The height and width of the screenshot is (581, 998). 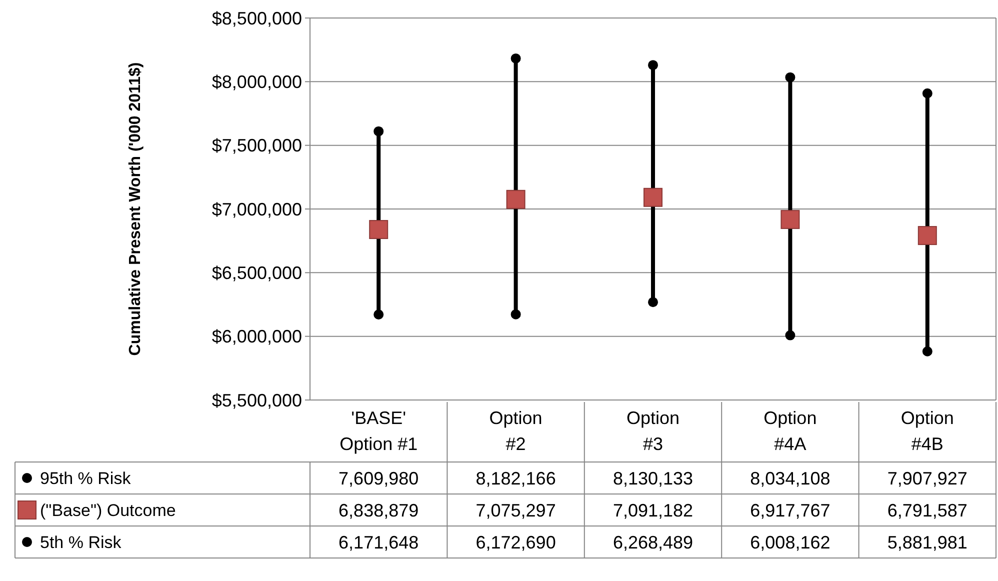 What do you see at coordinates (516, 478) in the screenshot?
I see `data-label: 8,182,166` at bounding box center [516, 478].